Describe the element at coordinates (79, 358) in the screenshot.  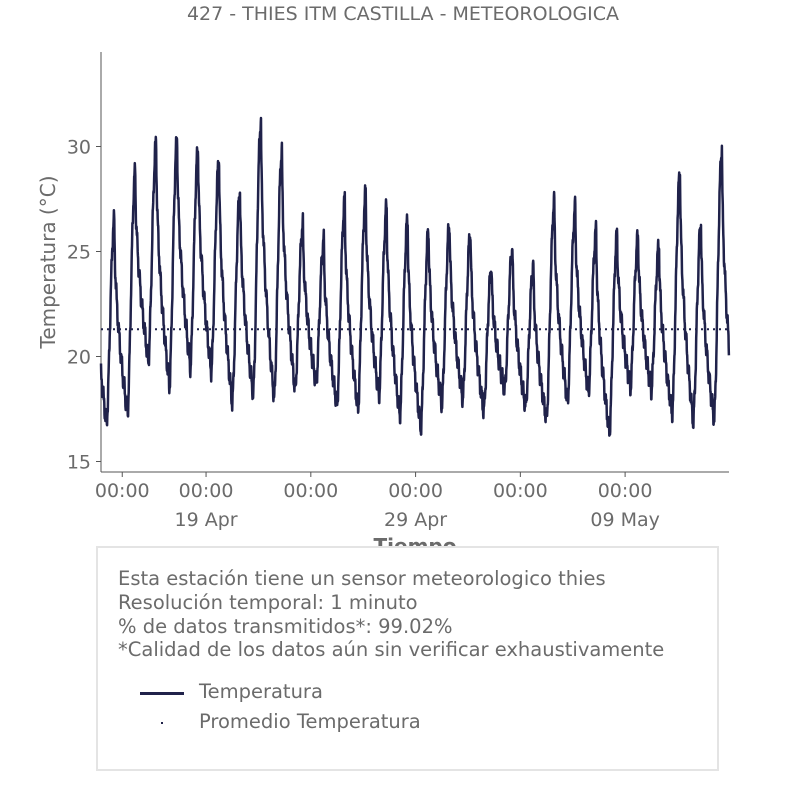
I see `y-tick-label: 20` at that location.